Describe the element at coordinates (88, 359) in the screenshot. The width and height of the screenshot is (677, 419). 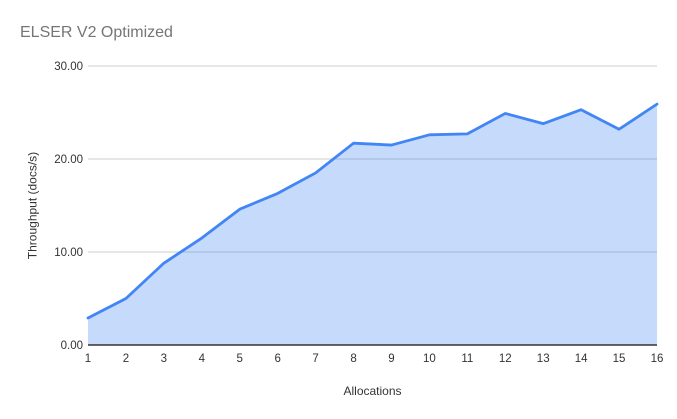
I see `x-tick-label: 1` at that location.